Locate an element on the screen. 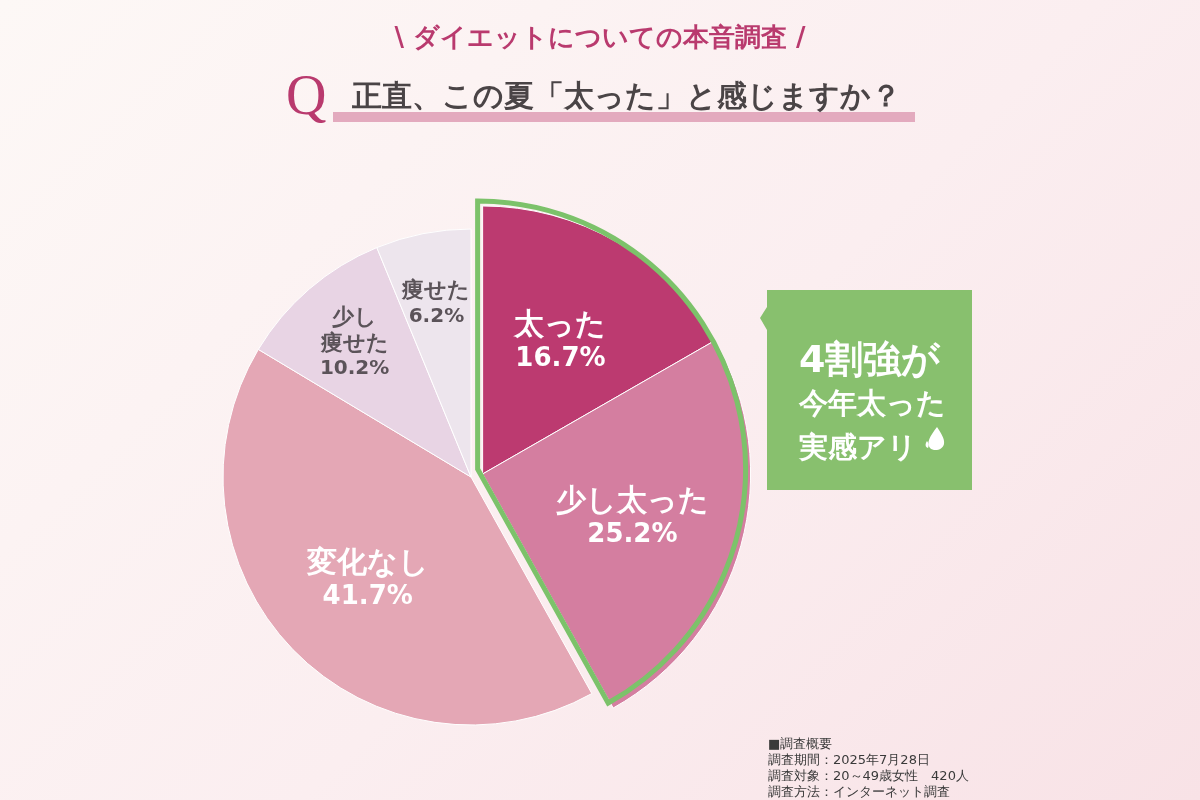 This screenshot has height=800, width=1200. text: 実感アリ is located at coordinates (857, 447).